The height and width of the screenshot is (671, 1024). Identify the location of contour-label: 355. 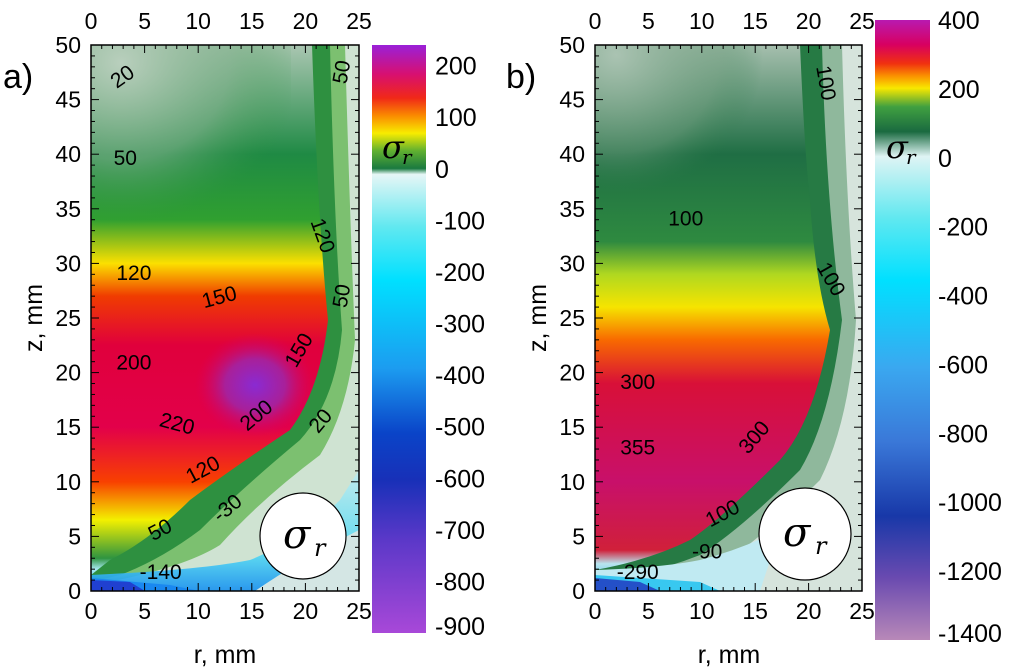
(637, 448).